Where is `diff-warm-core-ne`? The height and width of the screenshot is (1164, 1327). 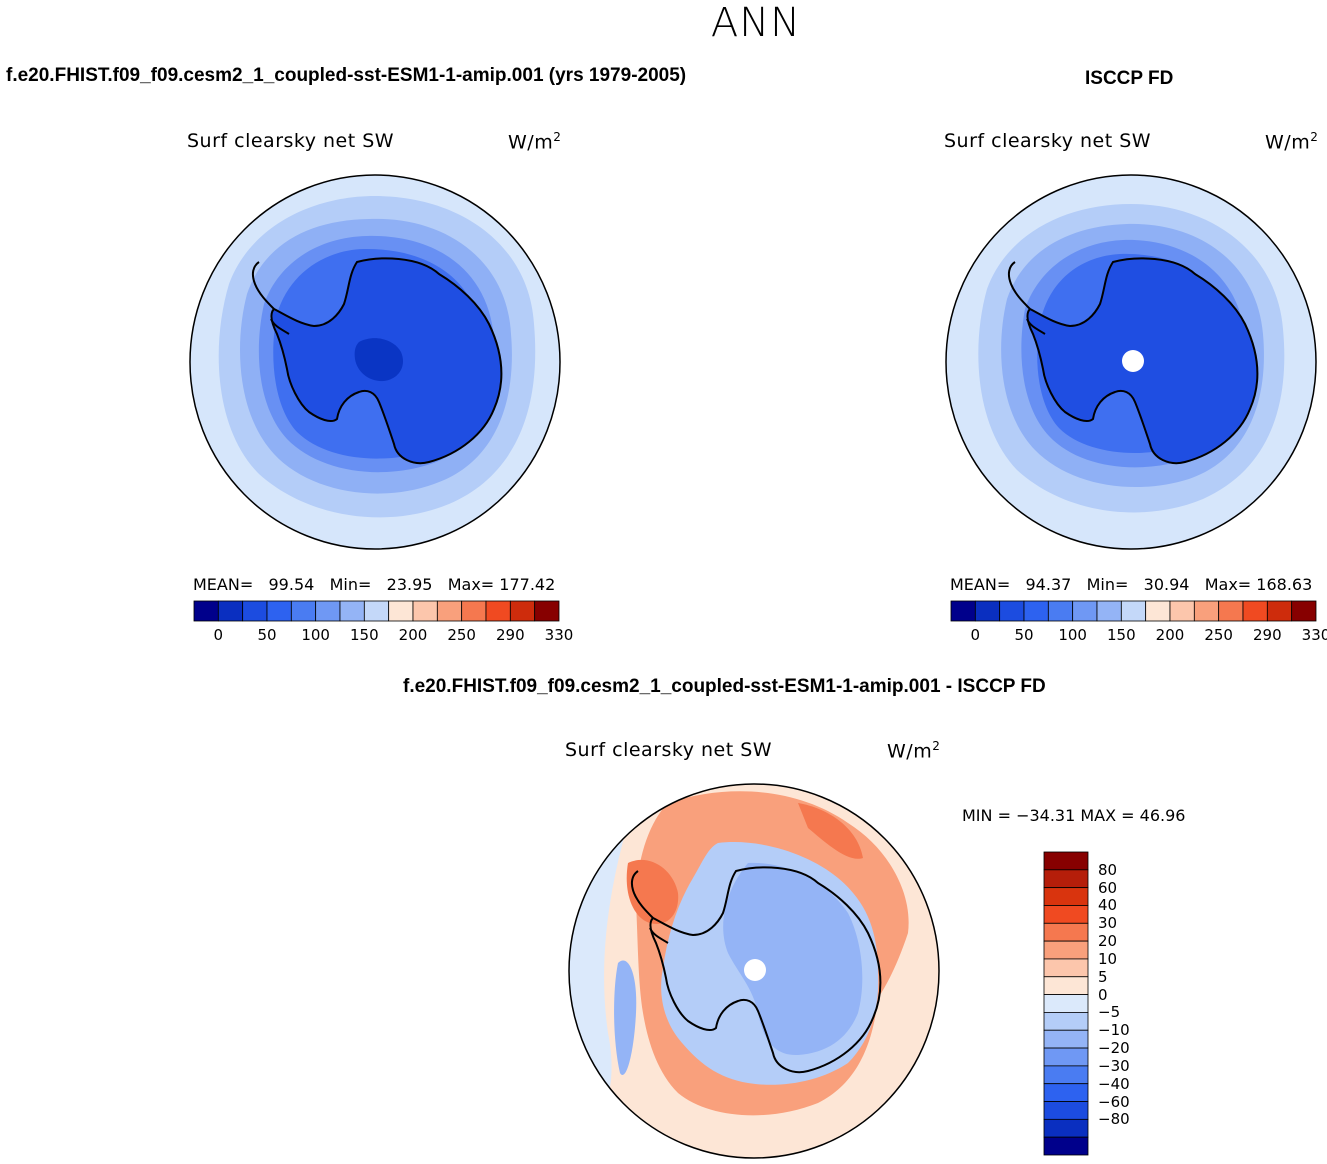 diff-warm-core-ne is located at coordinates (830, 831).